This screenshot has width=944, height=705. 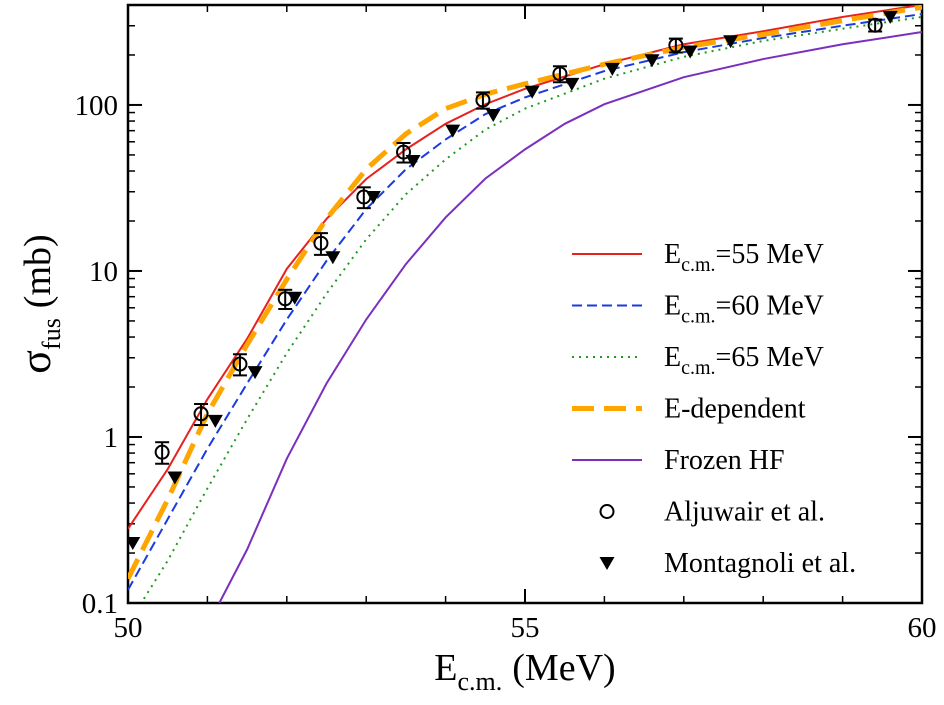 I want to click on x-label-sub: c.m., so click(x=480, y=681).